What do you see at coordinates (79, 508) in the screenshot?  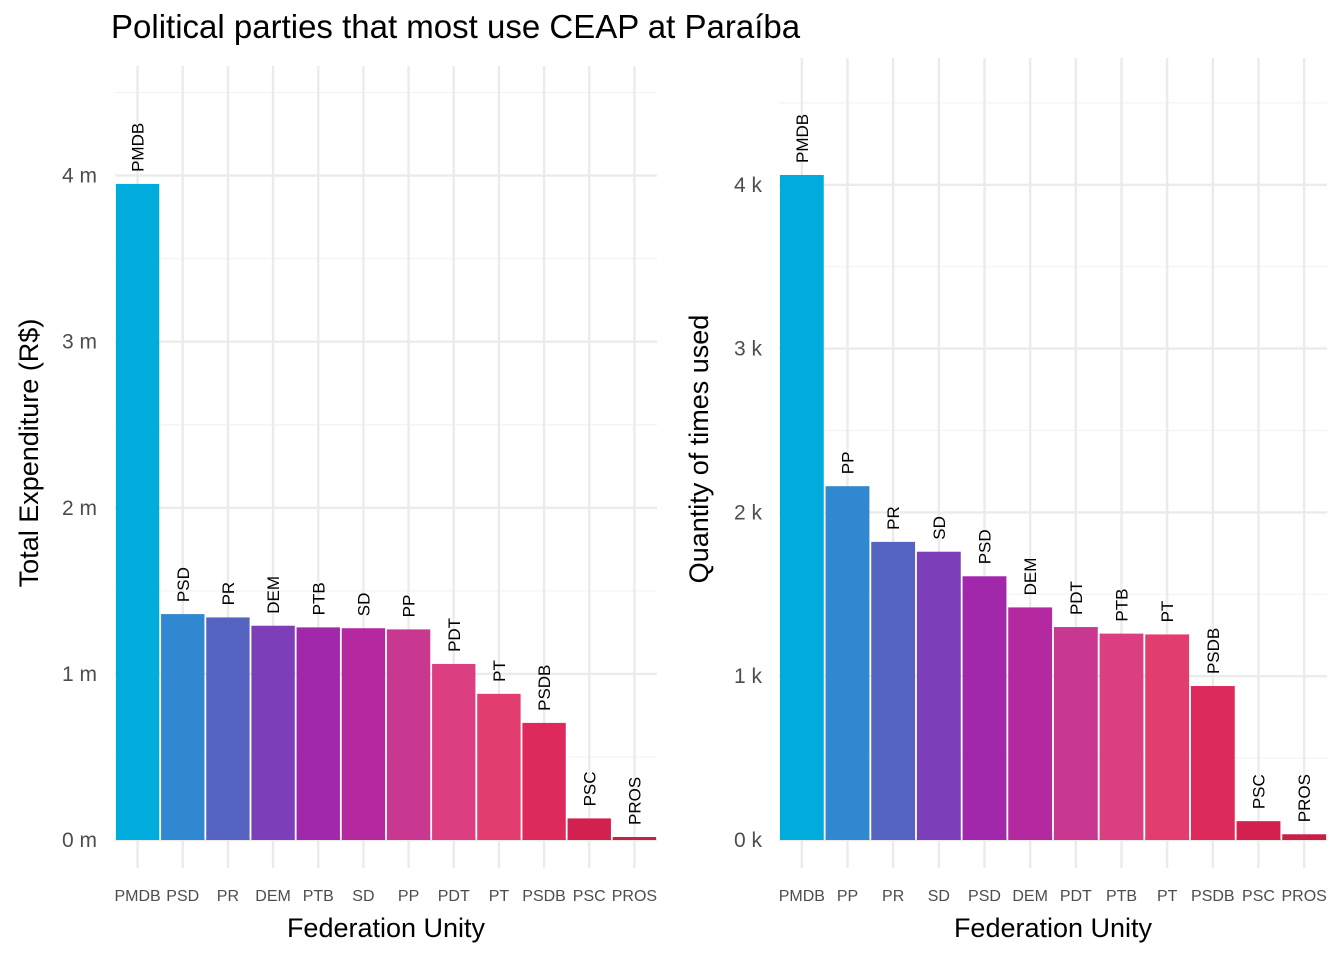 I see `y-tick-label: 2 m` at bounding box center [79, 508].